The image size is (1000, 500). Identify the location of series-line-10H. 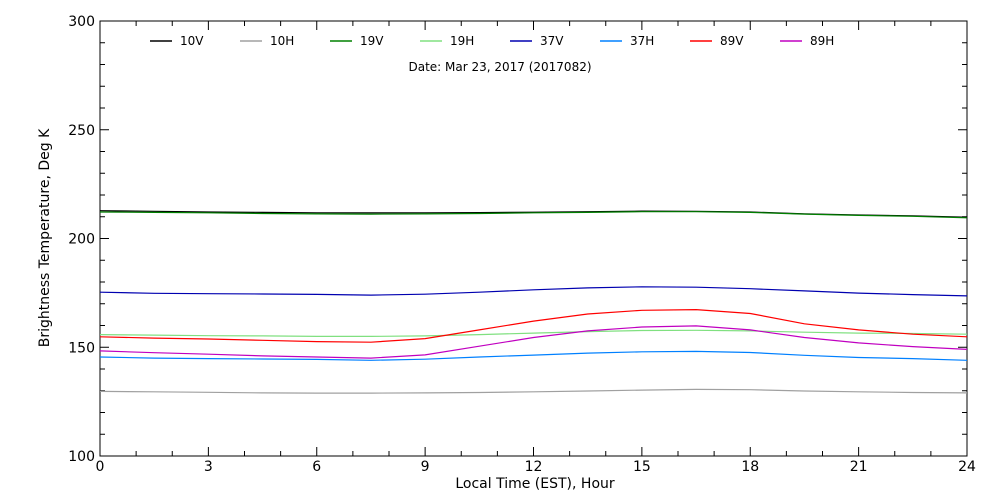
(533, 391).